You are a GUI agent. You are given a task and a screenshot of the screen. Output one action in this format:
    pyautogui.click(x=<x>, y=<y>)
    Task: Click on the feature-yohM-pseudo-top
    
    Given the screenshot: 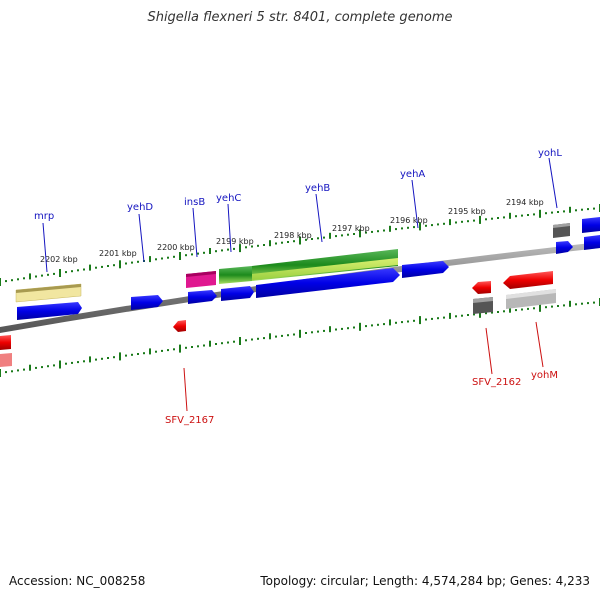 What is the action you would take?
    pyautogui.click(x=531, y=294)
    